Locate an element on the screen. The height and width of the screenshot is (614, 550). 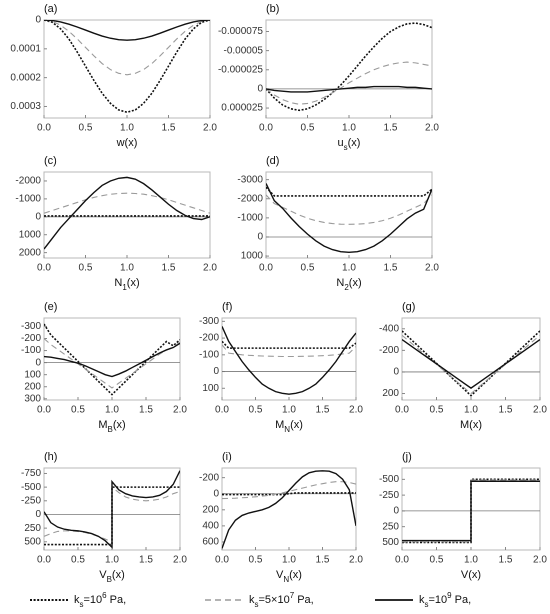
y-tick-label: 1000 is located at coordinates (30, 234).